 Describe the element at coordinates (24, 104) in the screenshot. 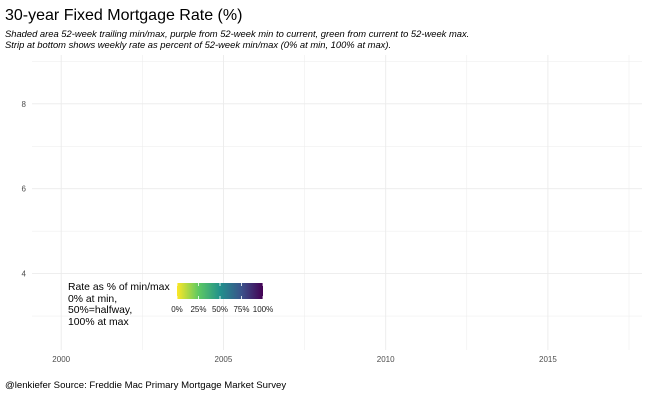

I see `y-tick-label: 8` at that location.